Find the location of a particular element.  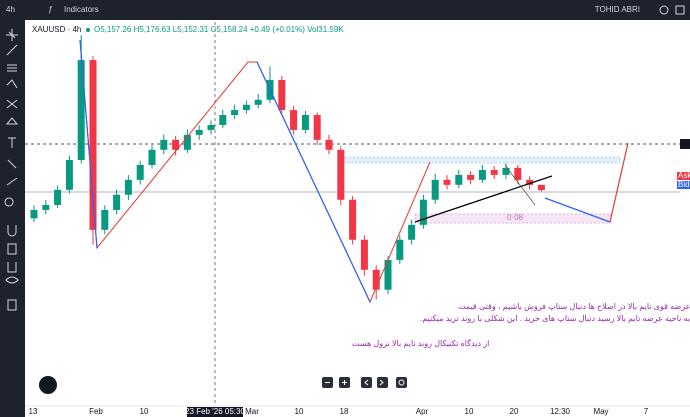

market-status is located at coordinates (88, 30).